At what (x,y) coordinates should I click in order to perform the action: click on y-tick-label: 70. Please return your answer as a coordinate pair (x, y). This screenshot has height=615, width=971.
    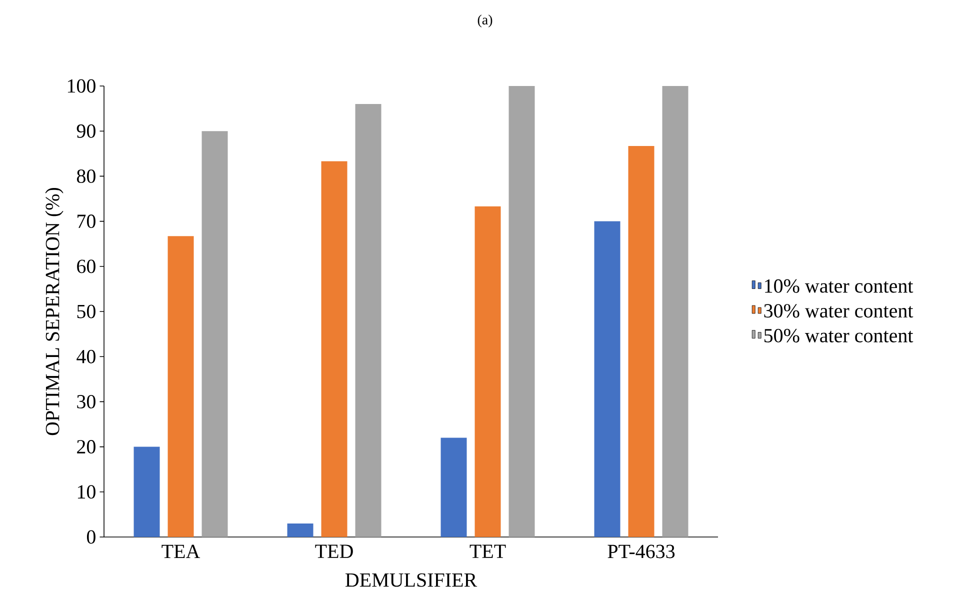
    Looking at the image, I should click on (87, 221).